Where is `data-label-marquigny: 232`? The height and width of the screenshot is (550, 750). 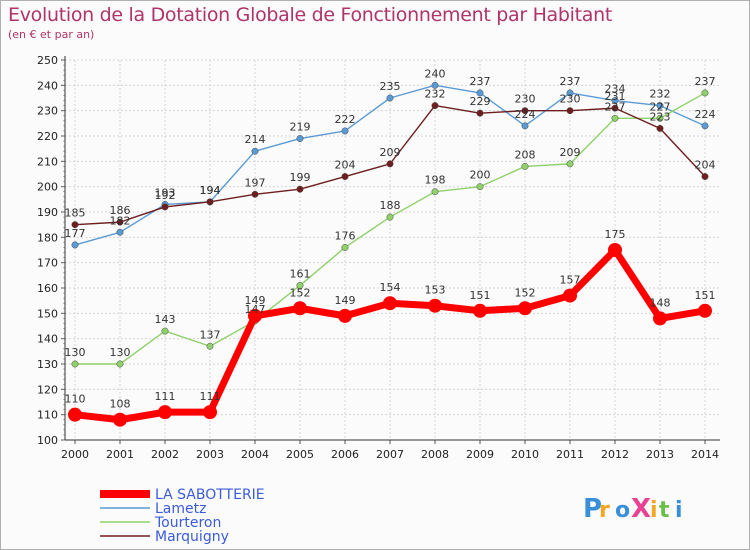
data-label-marquigny: 232 is located at coordinates (435, 94).